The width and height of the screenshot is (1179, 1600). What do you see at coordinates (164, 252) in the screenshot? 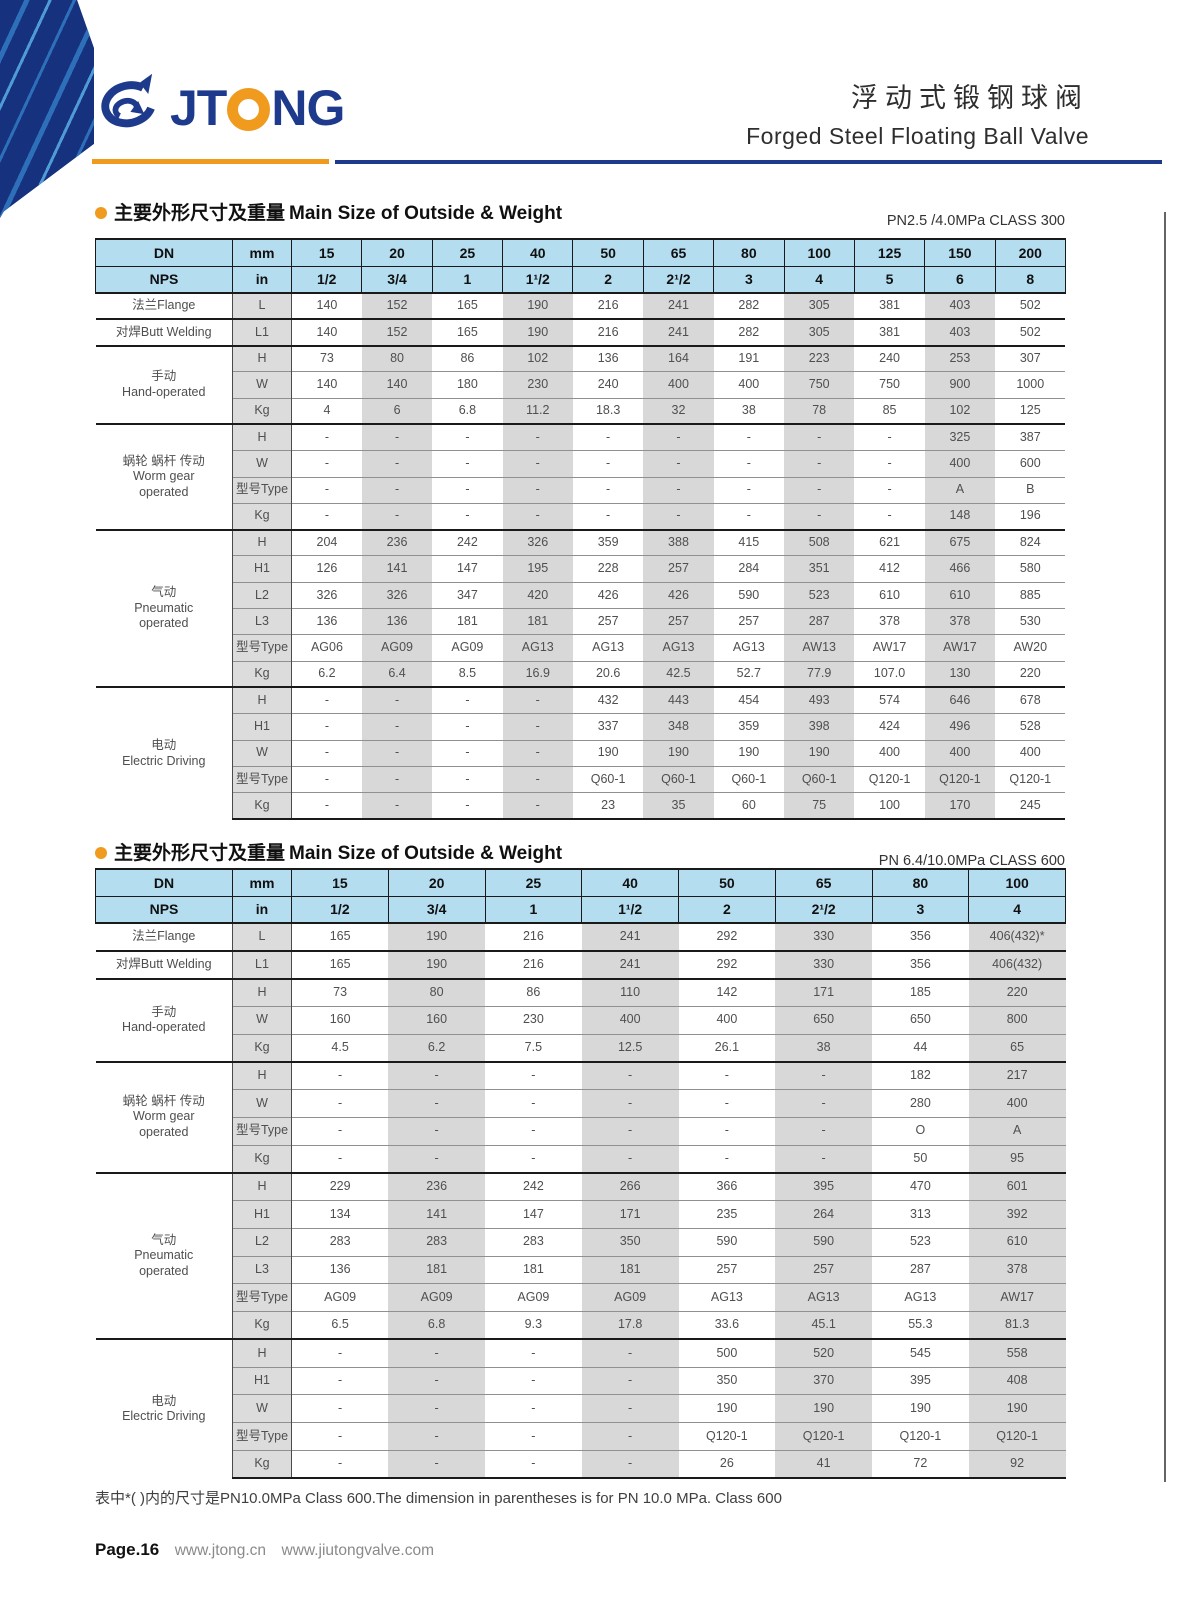
I see `table-header-cell: DN` at bounding box center [164, 252].